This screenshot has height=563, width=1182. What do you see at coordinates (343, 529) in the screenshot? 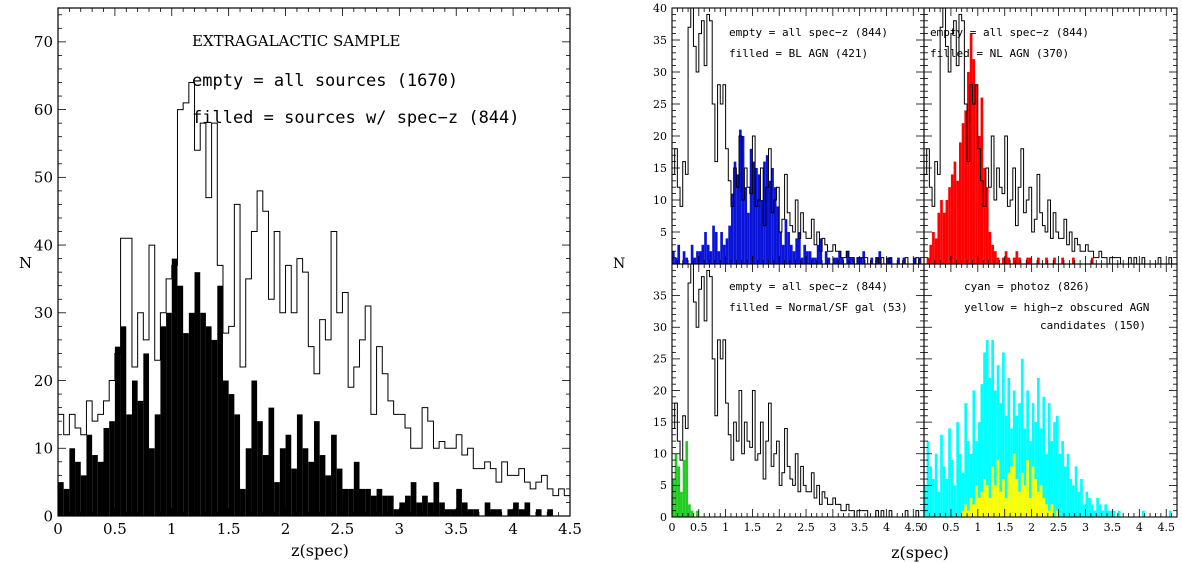
I see `left-x-tick-label: 2.5` at bounding box center [343, 529].